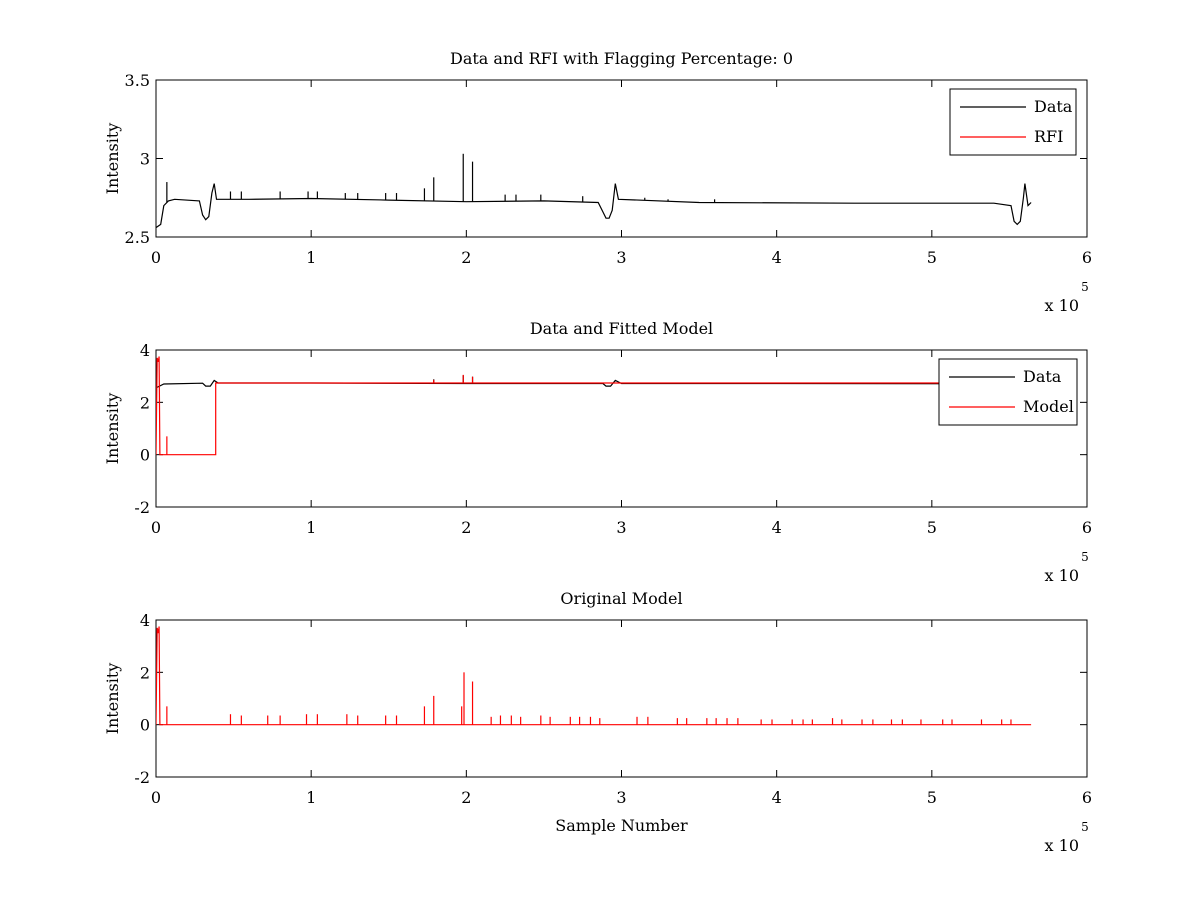  Describe the element at coordinates (1048, 406) in the screenshot. I see `legend-label: Model` at that location.